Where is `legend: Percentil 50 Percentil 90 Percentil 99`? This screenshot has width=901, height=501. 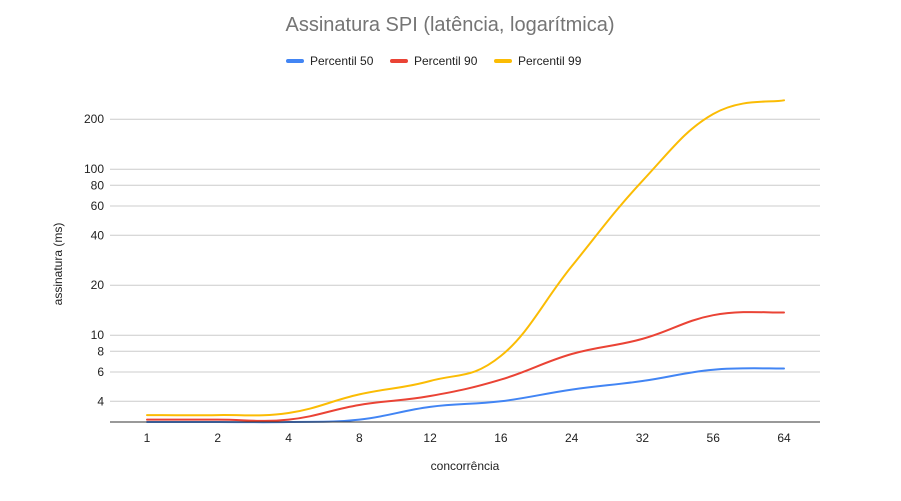
legend: Percentil 50 Percentil 90 Percentil 99 is located at coordinates (434, 61).